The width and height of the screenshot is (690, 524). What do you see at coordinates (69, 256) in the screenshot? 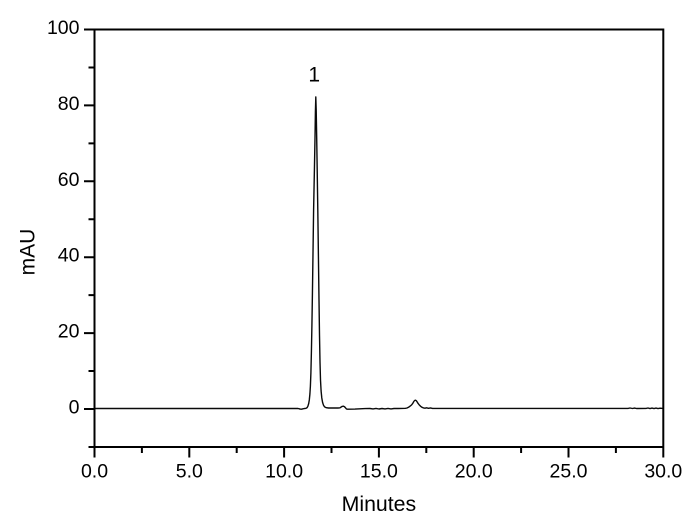
I see `svg-text: 40` at bounding box center [69, 256].